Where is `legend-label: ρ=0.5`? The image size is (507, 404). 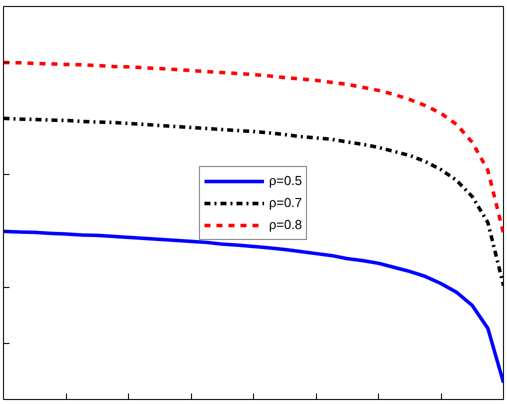
legend-label: ρ=0.5 is located at coordinates (285, 180).